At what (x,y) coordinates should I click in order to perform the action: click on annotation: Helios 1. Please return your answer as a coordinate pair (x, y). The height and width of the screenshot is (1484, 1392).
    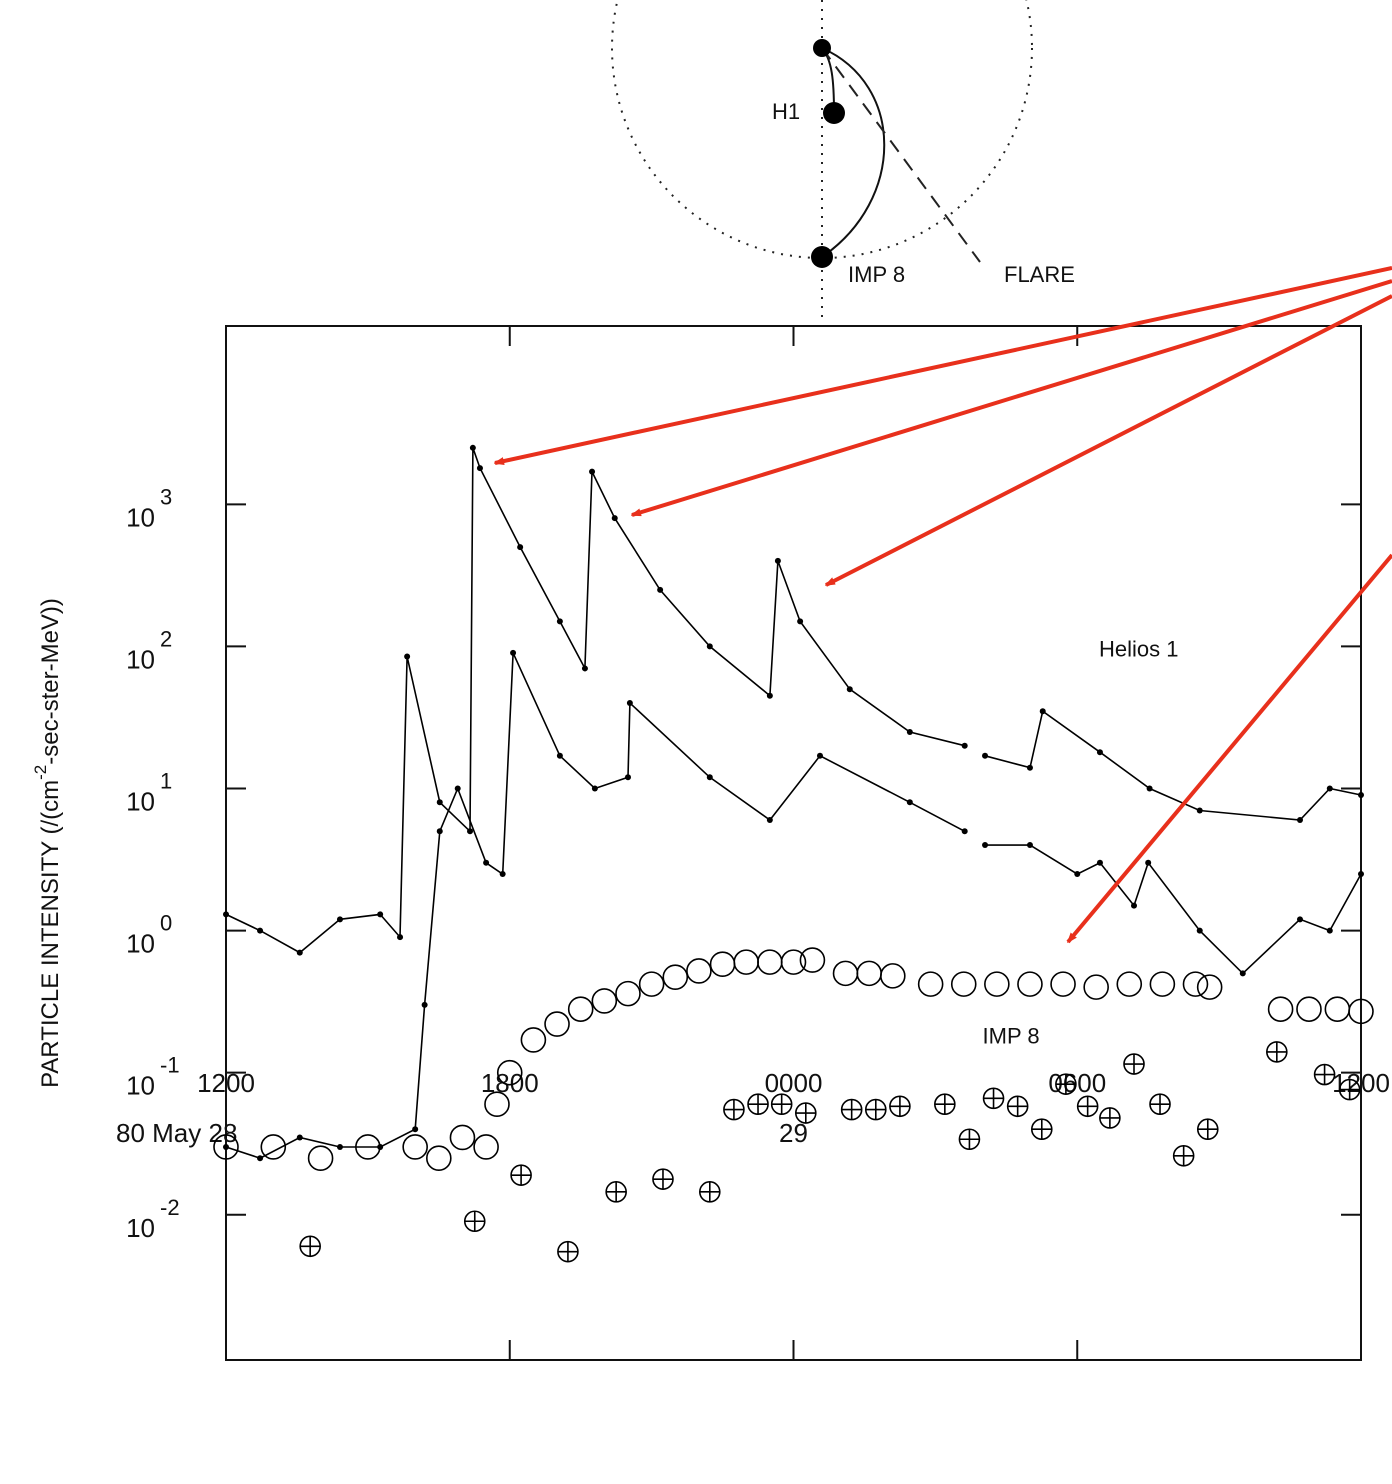
    Looking at the image, I should click on (1138, 648).